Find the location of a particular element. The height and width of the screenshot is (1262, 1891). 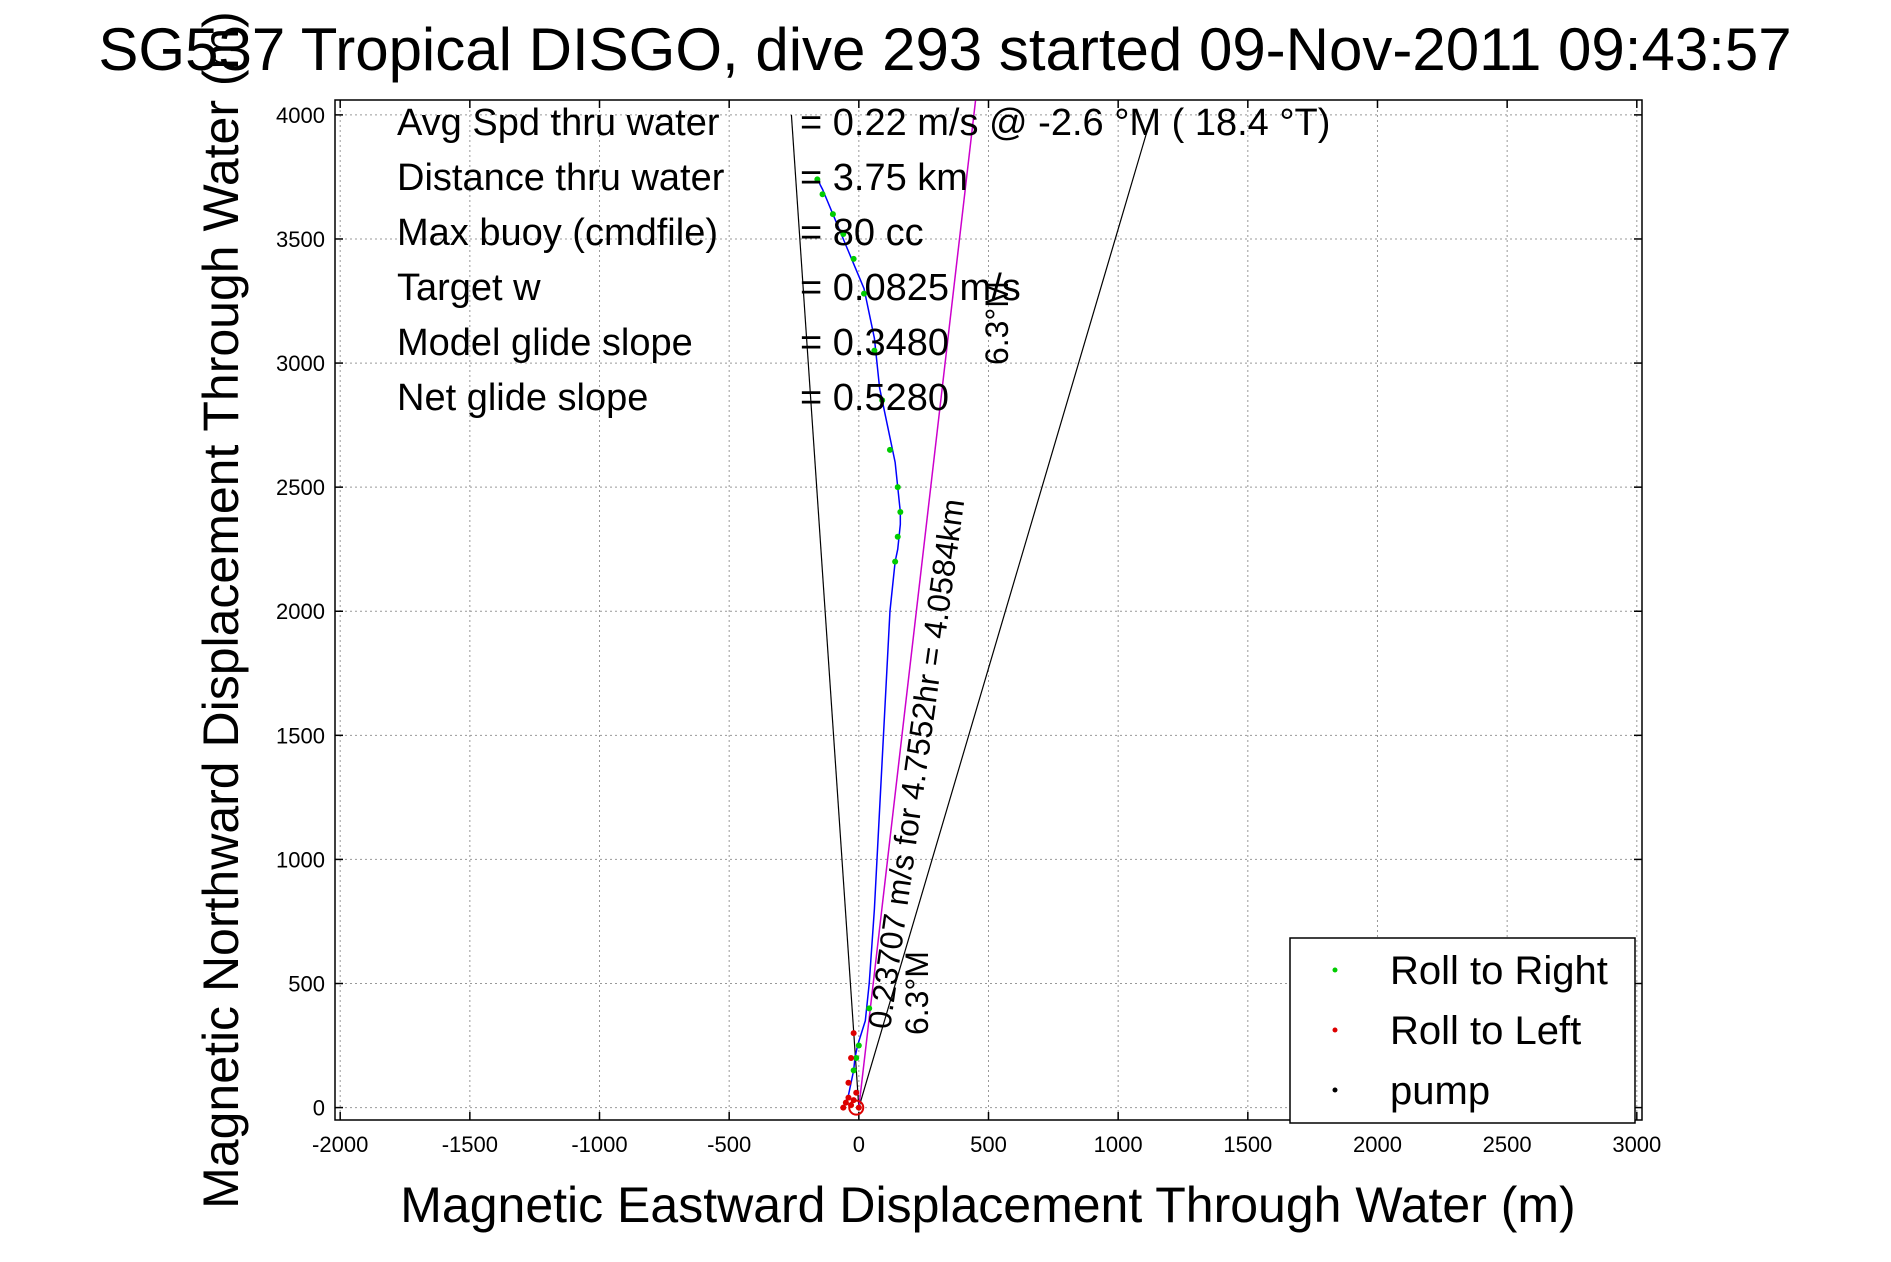

heading-label-bottom: 6.3°M is located at coordinates (917, 993).